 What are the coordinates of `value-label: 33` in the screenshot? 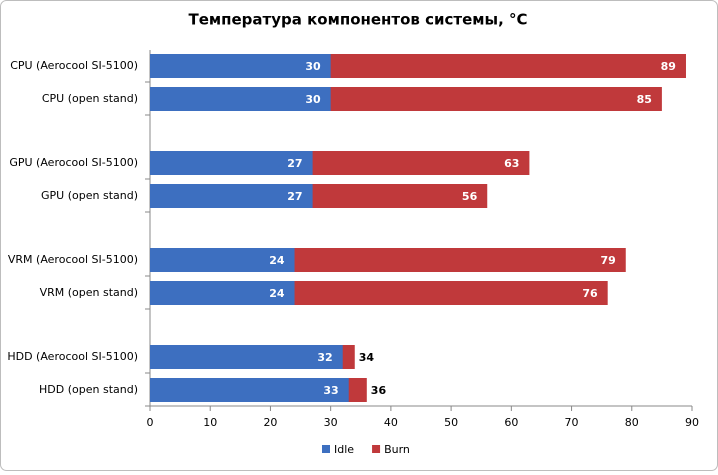 It's located at (330, 390).